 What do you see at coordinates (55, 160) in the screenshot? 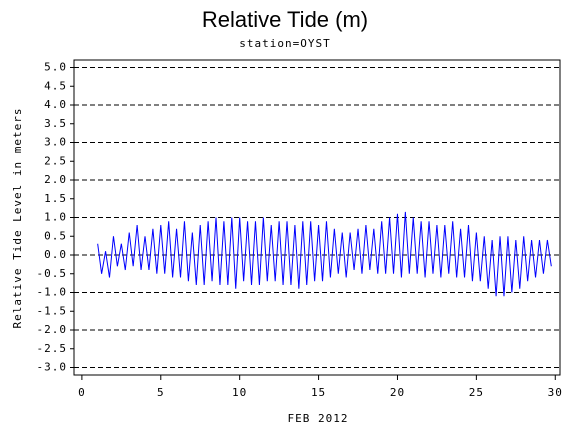
I see `y-tick-label: 2.5` at bounding box center [55, 160].